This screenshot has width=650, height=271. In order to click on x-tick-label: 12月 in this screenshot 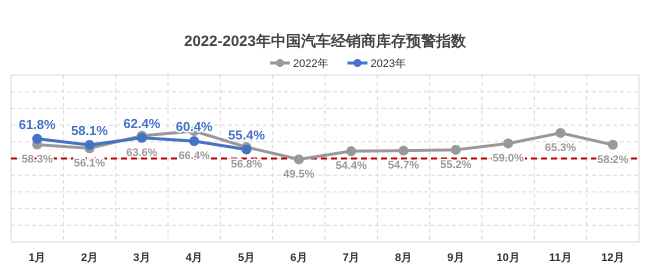, I will do `click(612, 258)`.